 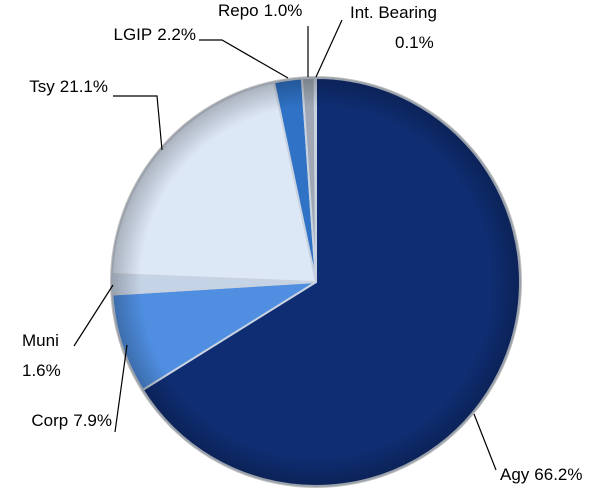 I want to click on category-label: Agy, so click(x=515, y=474).